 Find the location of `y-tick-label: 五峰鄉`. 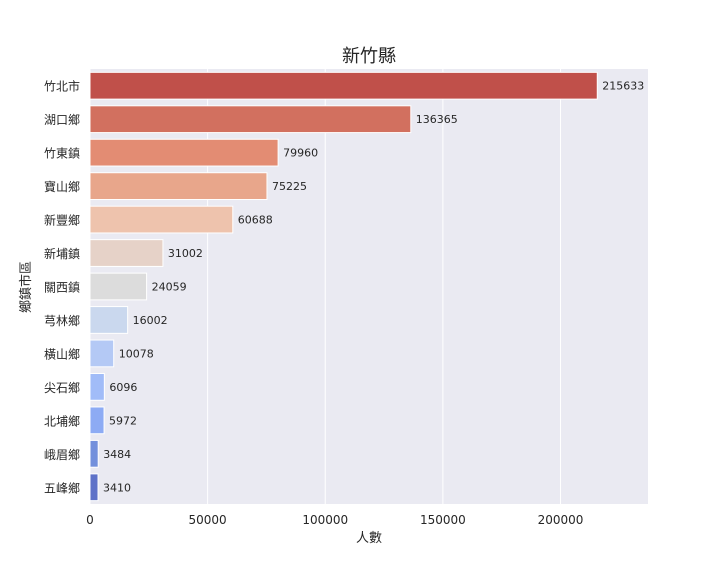

y-tick-label: 五峰鄉 is located at coordinates (62, 488).